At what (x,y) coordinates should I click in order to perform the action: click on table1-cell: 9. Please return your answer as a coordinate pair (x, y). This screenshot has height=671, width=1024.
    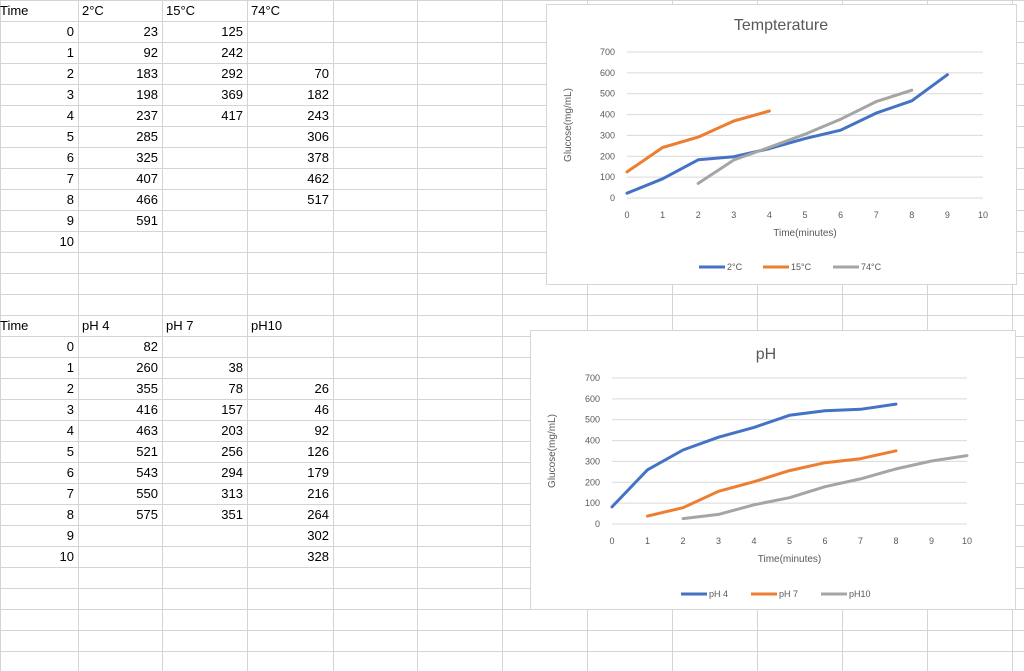
    Looking at the image, I should click on (70, 220).